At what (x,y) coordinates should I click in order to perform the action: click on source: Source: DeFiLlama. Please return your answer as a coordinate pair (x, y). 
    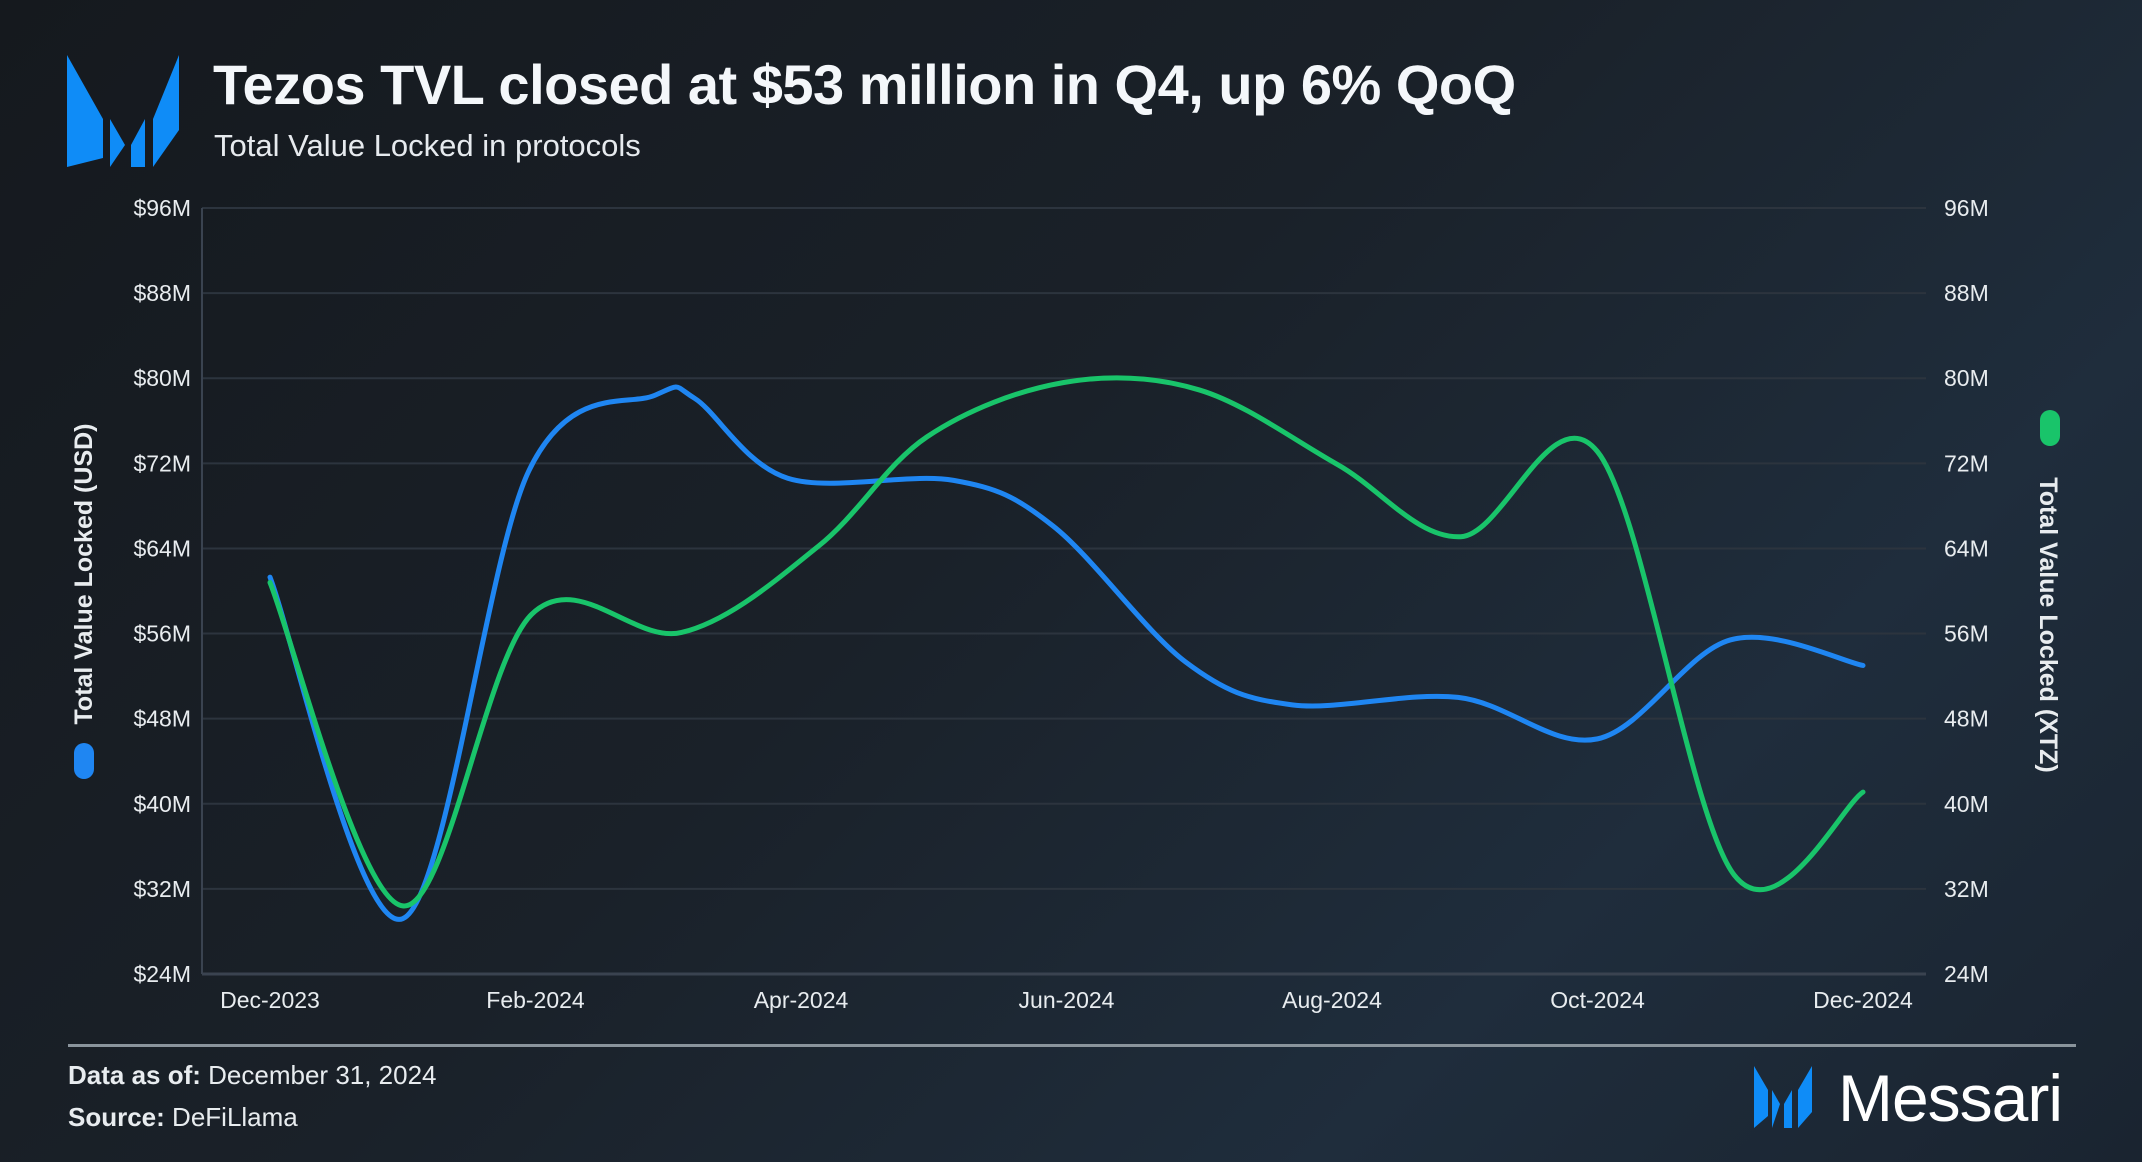
    Looking at the image, I should click on (183, 1117).